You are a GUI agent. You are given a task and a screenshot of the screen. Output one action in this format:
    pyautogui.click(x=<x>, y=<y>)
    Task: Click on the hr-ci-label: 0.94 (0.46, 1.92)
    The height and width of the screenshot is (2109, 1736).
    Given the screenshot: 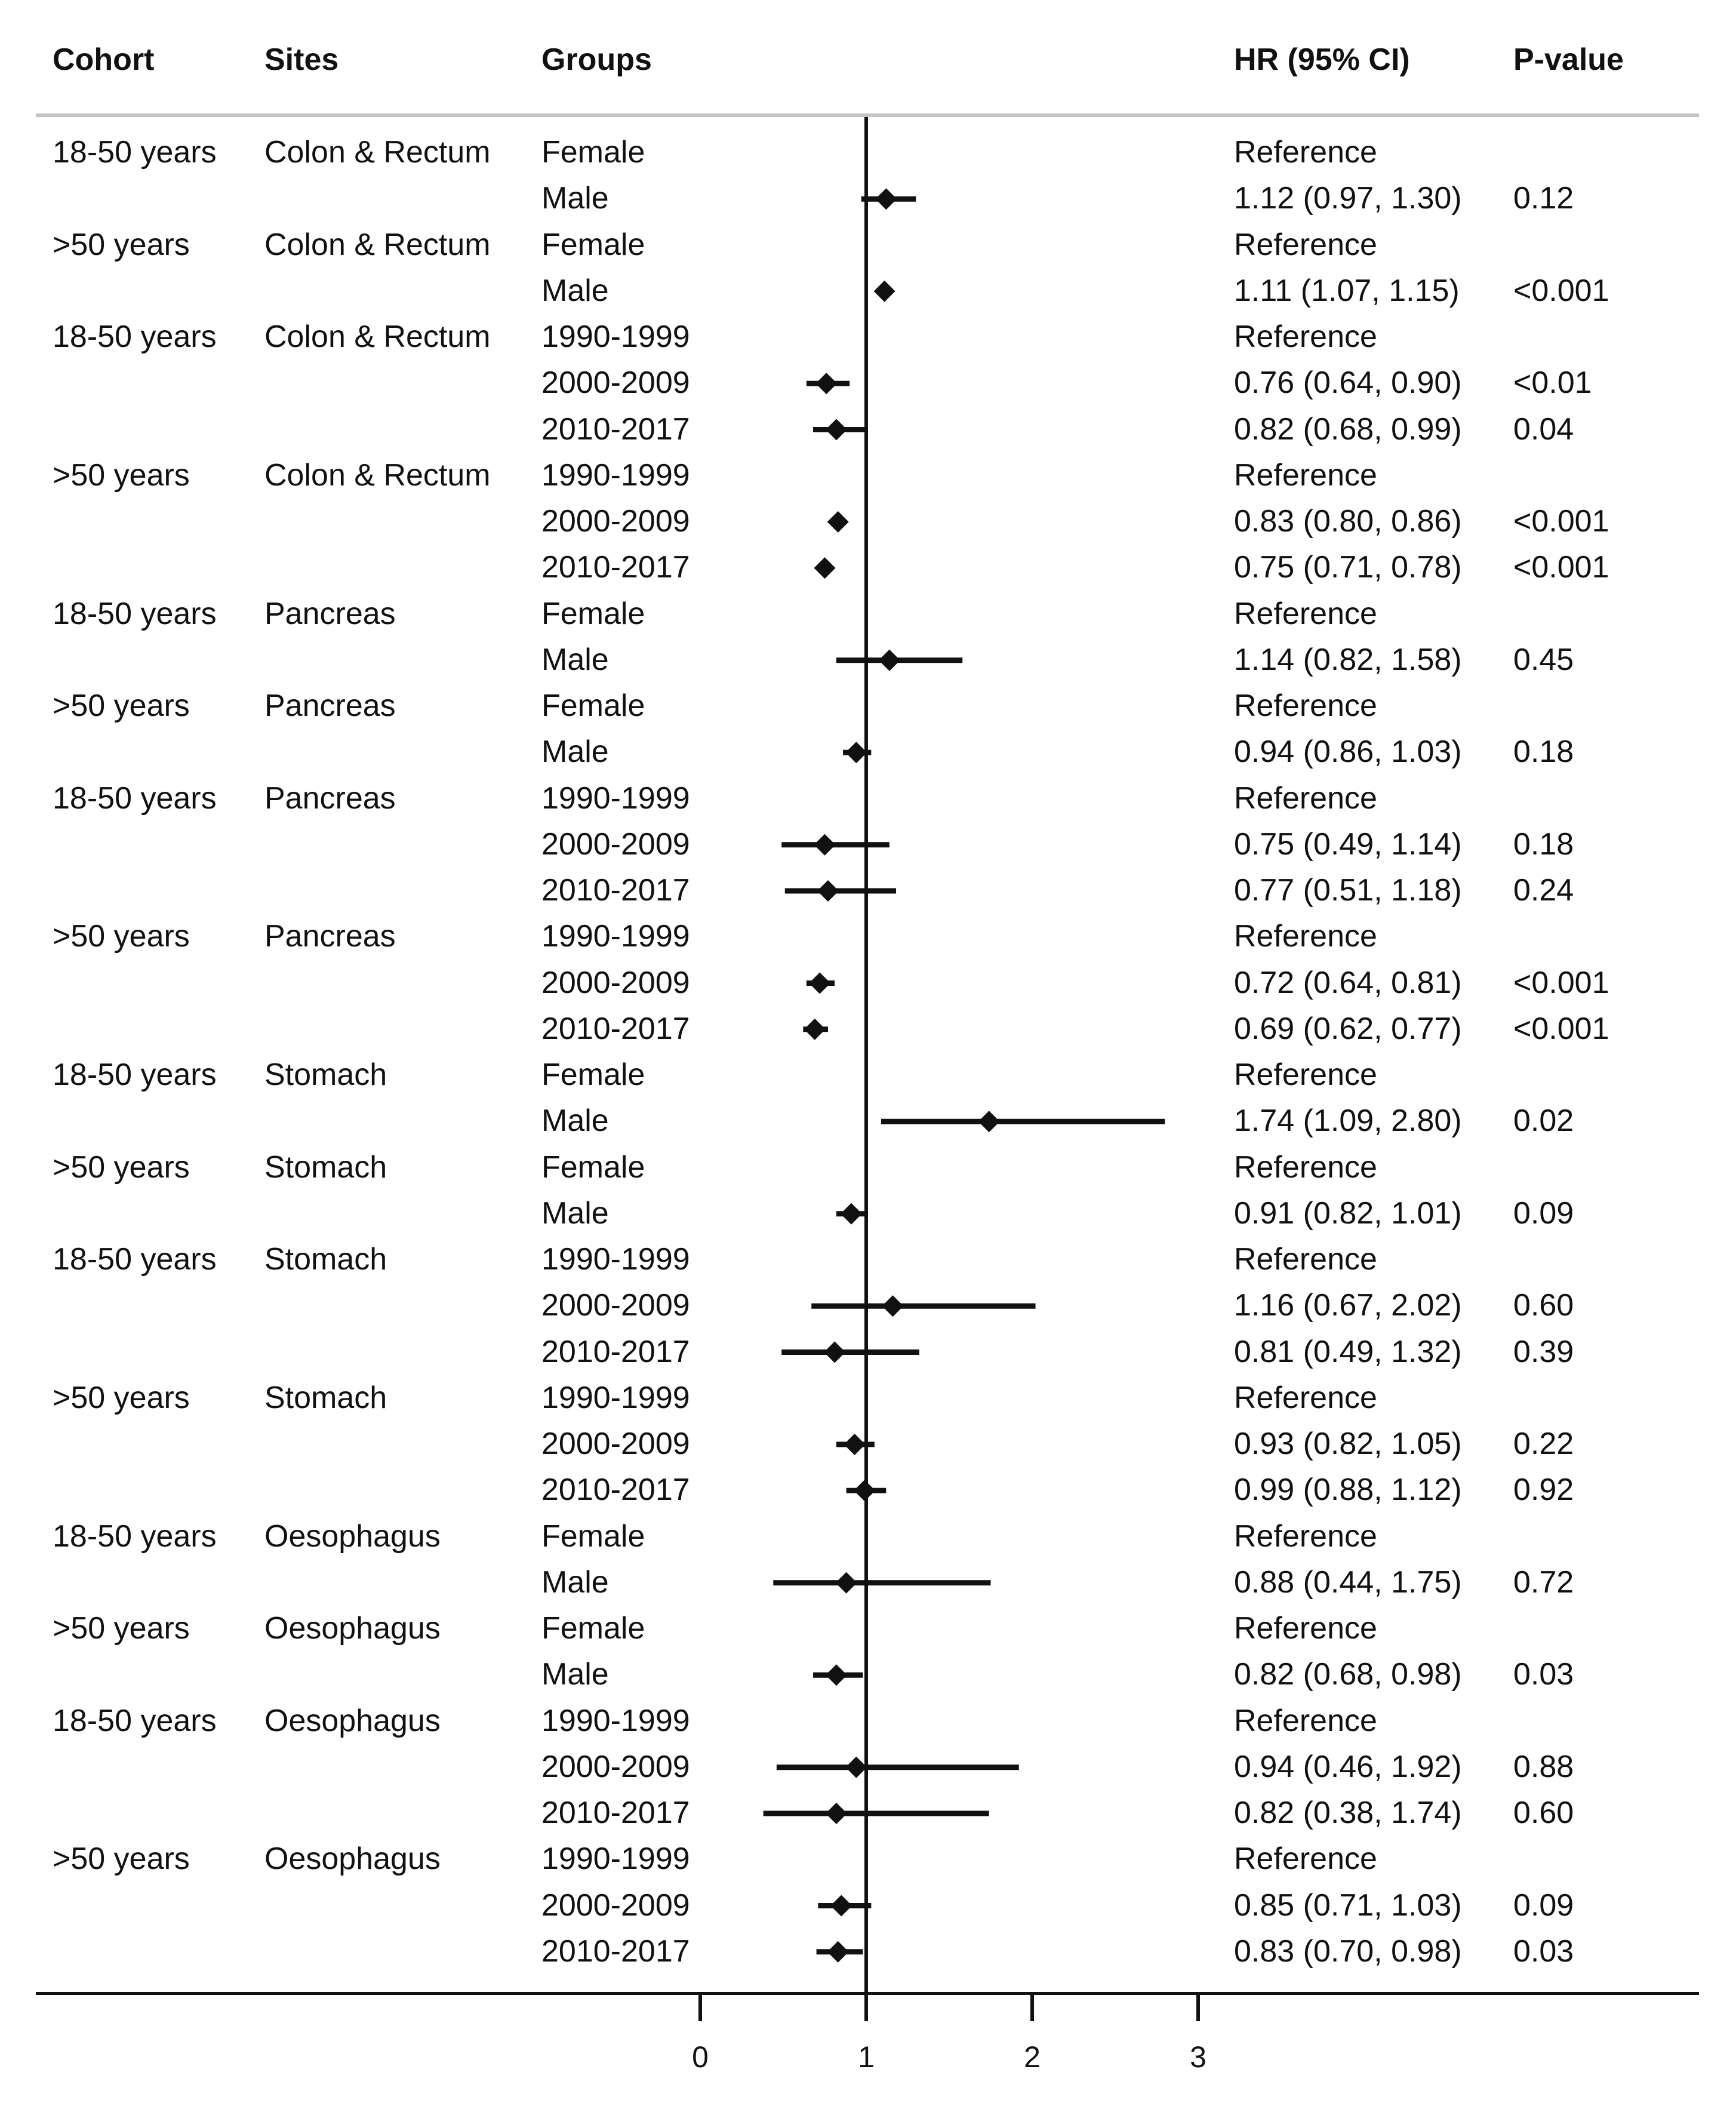 What is the action you would take?
    pyautogui.click(x=1348, y=1767)
    